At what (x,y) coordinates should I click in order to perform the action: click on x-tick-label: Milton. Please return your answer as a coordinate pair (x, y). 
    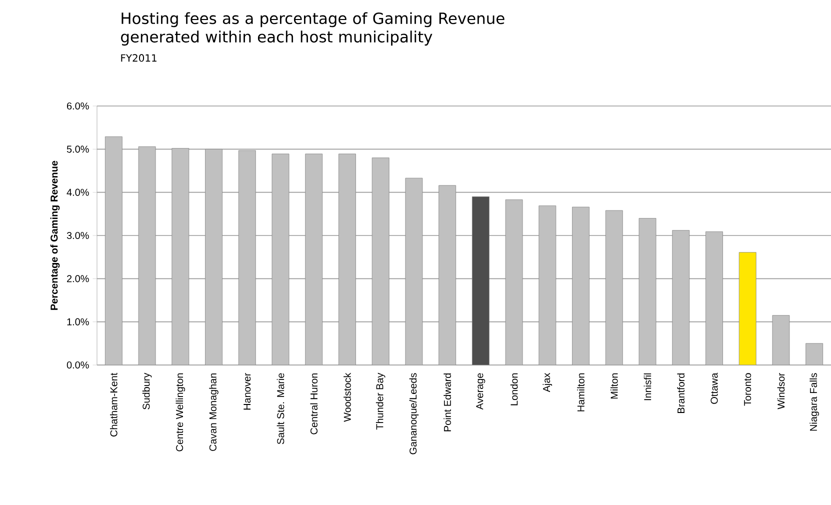
    Looking at the image, I should click on (614, 386).